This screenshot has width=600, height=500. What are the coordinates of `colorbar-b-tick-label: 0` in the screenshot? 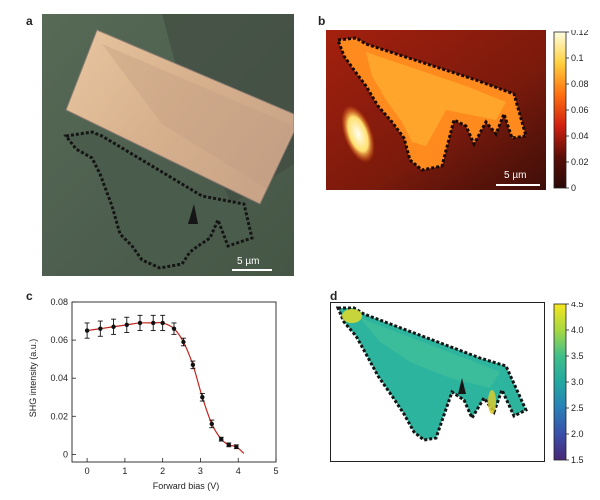 It's located at (573, 187).